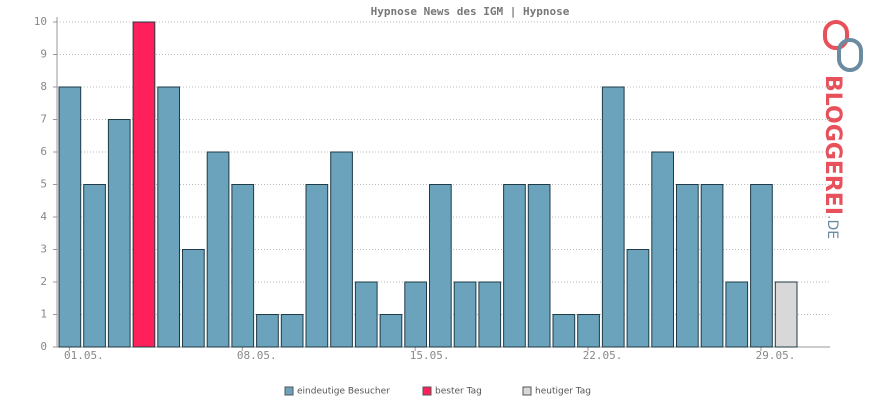 The width and height of the screenshot is (870, 400). I want to click on legend-label: eindeutige Besucher, so click(343, 392).